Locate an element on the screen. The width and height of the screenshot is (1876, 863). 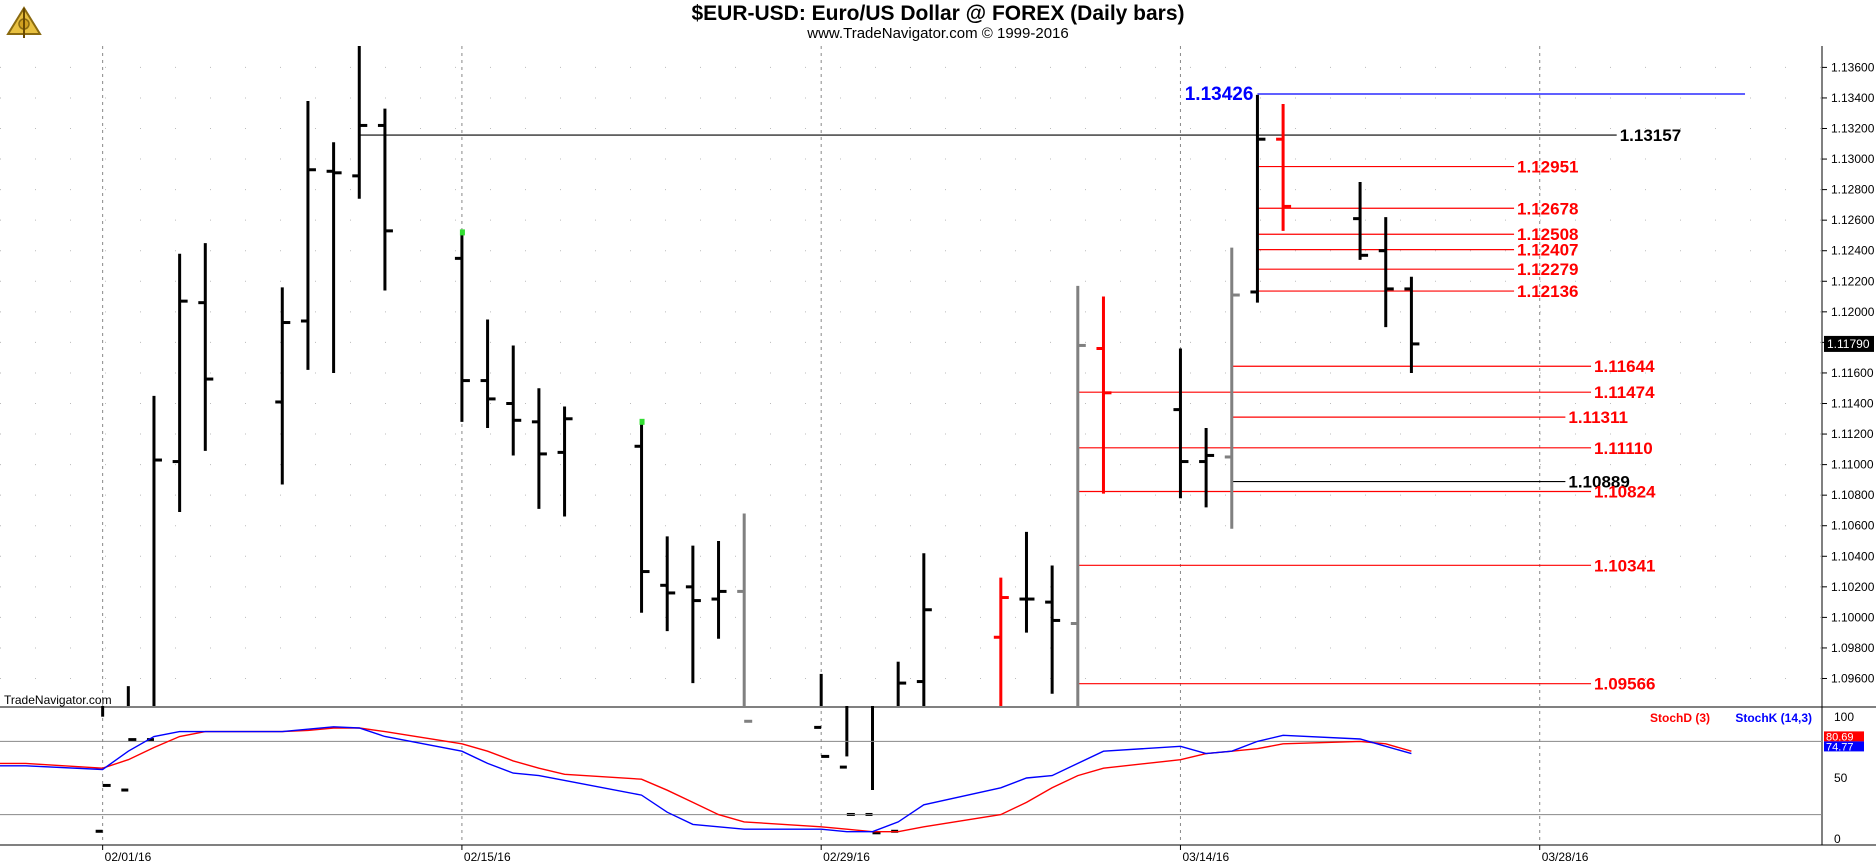
stoch-k-line is located at coordinates (706, 779).